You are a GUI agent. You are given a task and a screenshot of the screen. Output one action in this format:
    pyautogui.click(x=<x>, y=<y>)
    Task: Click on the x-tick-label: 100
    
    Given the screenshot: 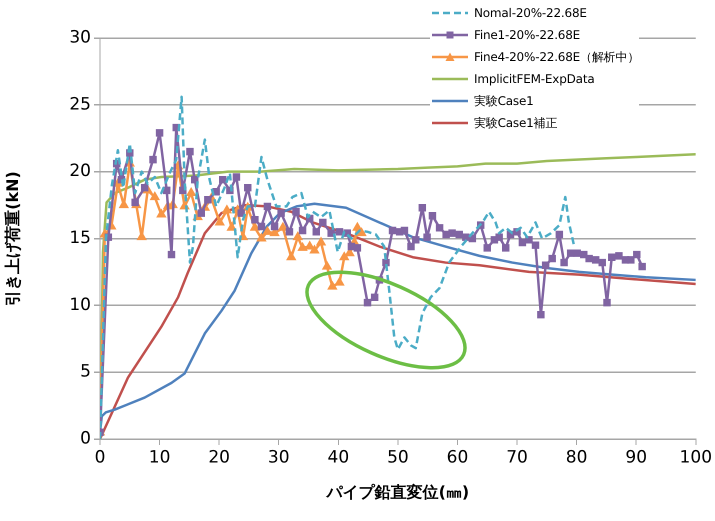 What is the action you would take?
    pyautogui.click(x=696, y=458)
    